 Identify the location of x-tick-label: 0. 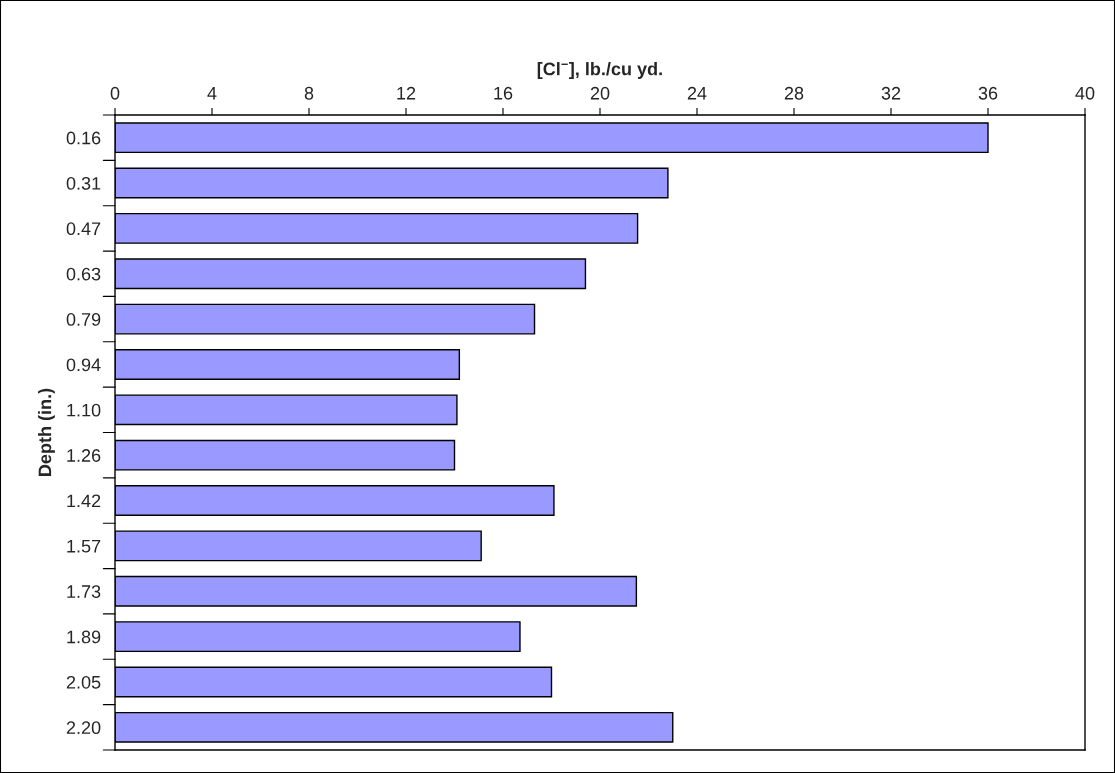
(115, 93).